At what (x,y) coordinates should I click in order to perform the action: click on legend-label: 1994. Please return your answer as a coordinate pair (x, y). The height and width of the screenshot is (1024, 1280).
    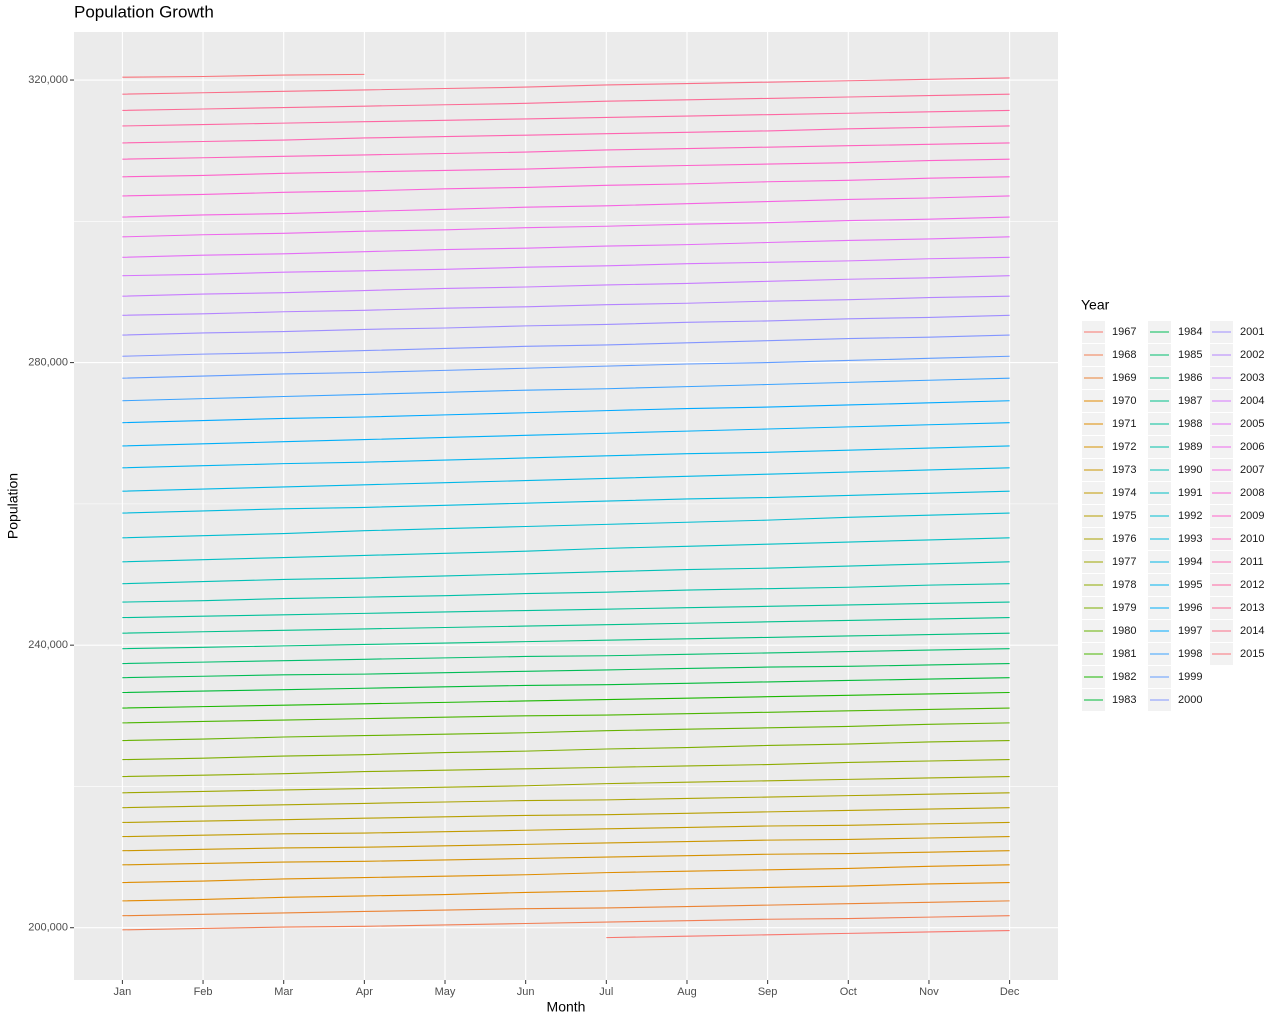
    Looking at the image, I should click on (1190, 562).